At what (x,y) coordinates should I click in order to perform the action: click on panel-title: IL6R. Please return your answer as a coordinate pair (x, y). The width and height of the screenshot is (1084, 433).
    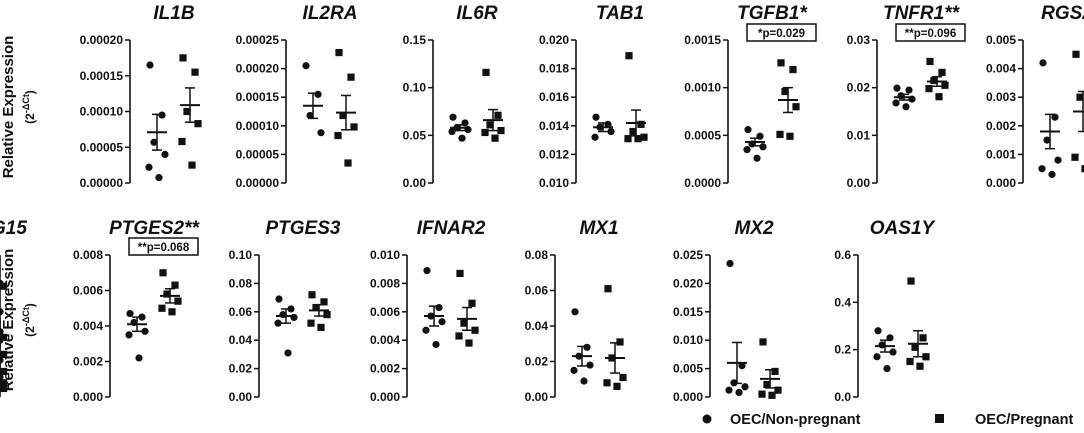
    Looking at the image, I should click on (476, 13).